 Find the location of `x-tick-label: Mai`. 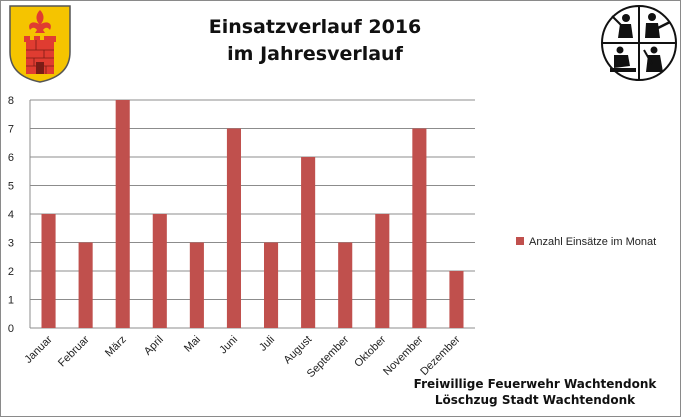

x-tick-label: Mai is located at coordinates (192, 344).